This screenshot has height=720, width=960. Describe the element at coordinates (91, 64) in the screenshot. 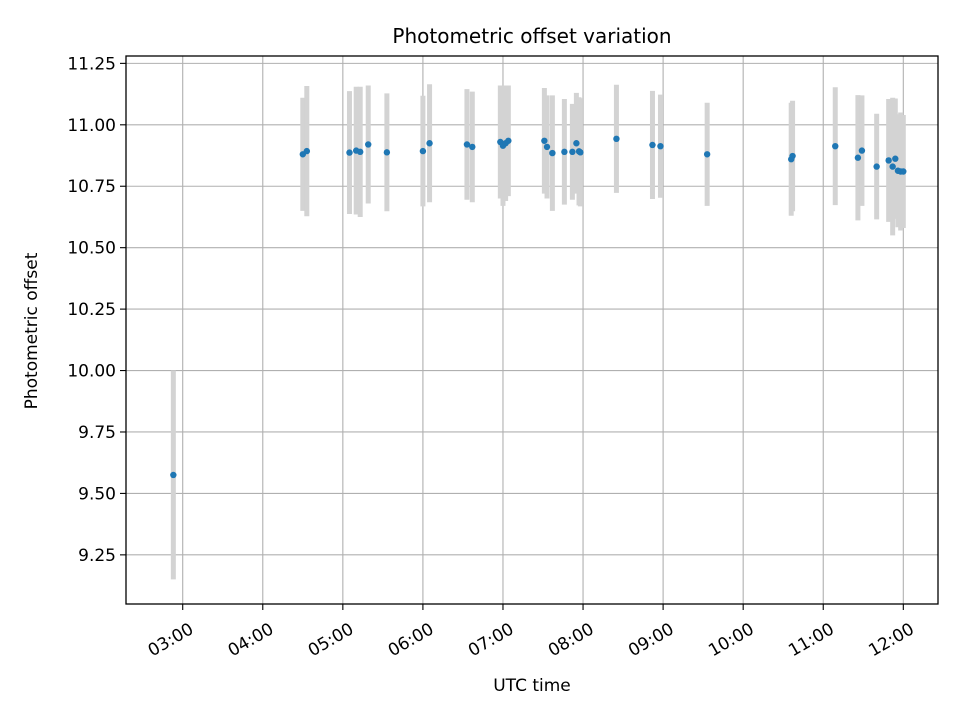

I see `y-tick-label: 11.25` at that location.